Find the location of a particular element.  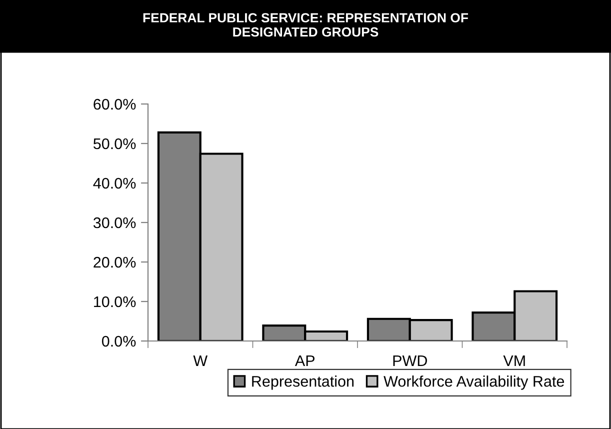

legend-label: Workforce Availability Rate is located at coordinates (474, 383).